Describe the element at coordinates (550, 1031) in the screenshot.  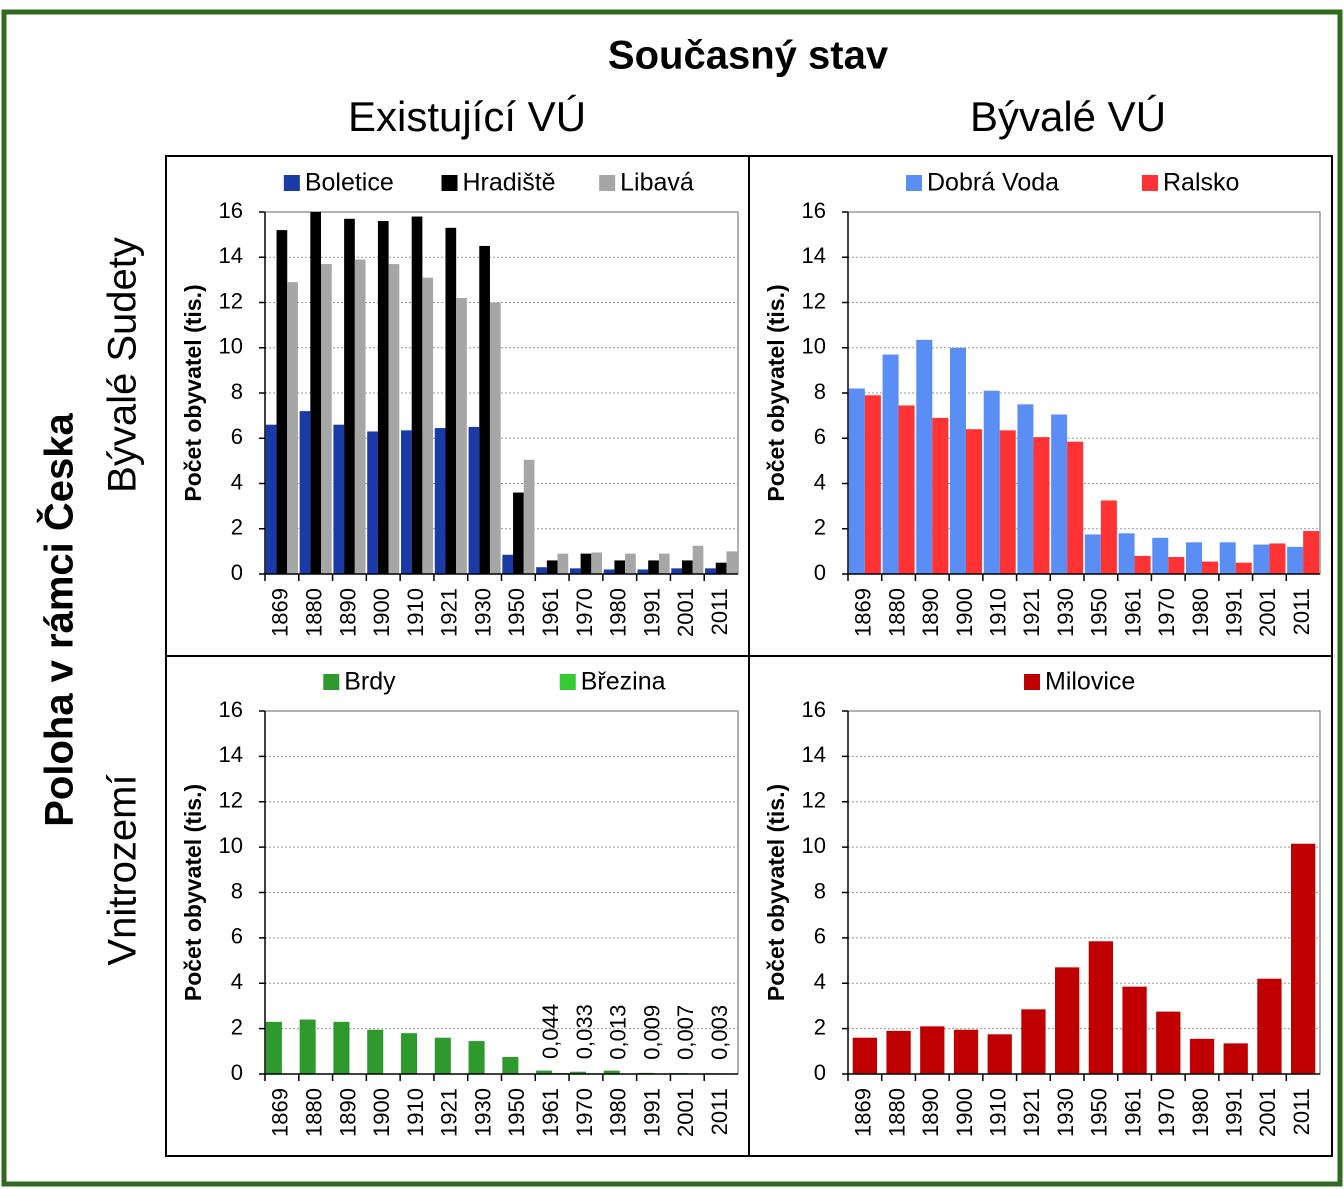
I see `data-label: 0,044` at that location.